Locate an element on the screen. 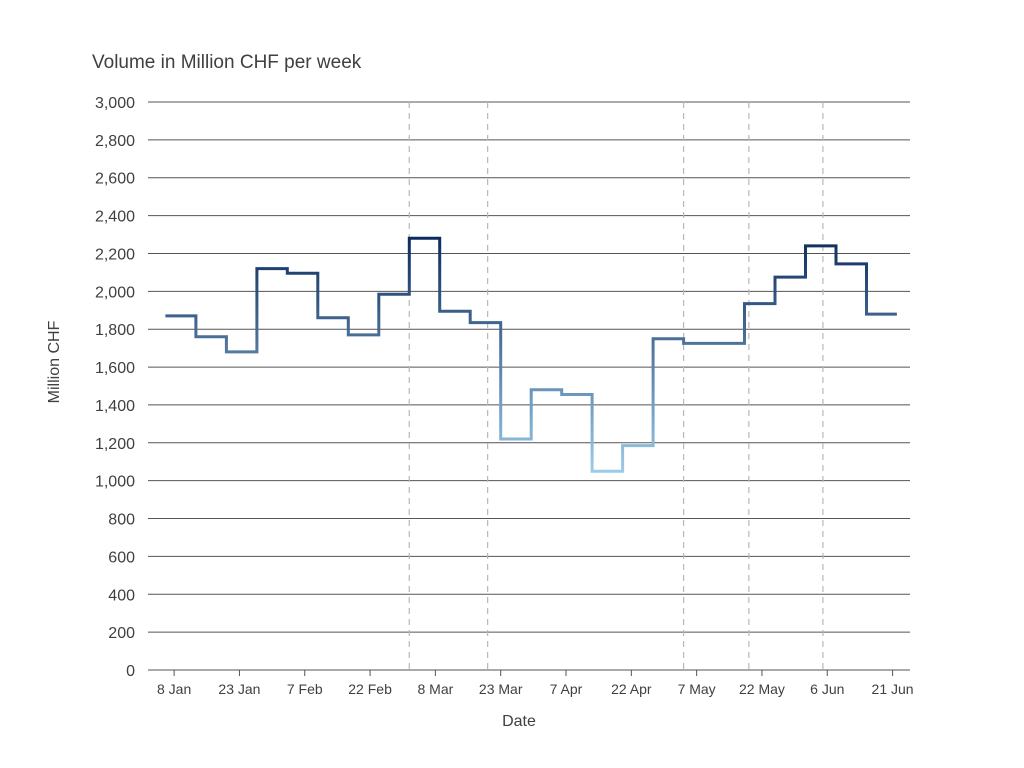 This screenshot has height=768, width=1024. x-tick-label: 6 Jun is located at coordinates (827, 689).